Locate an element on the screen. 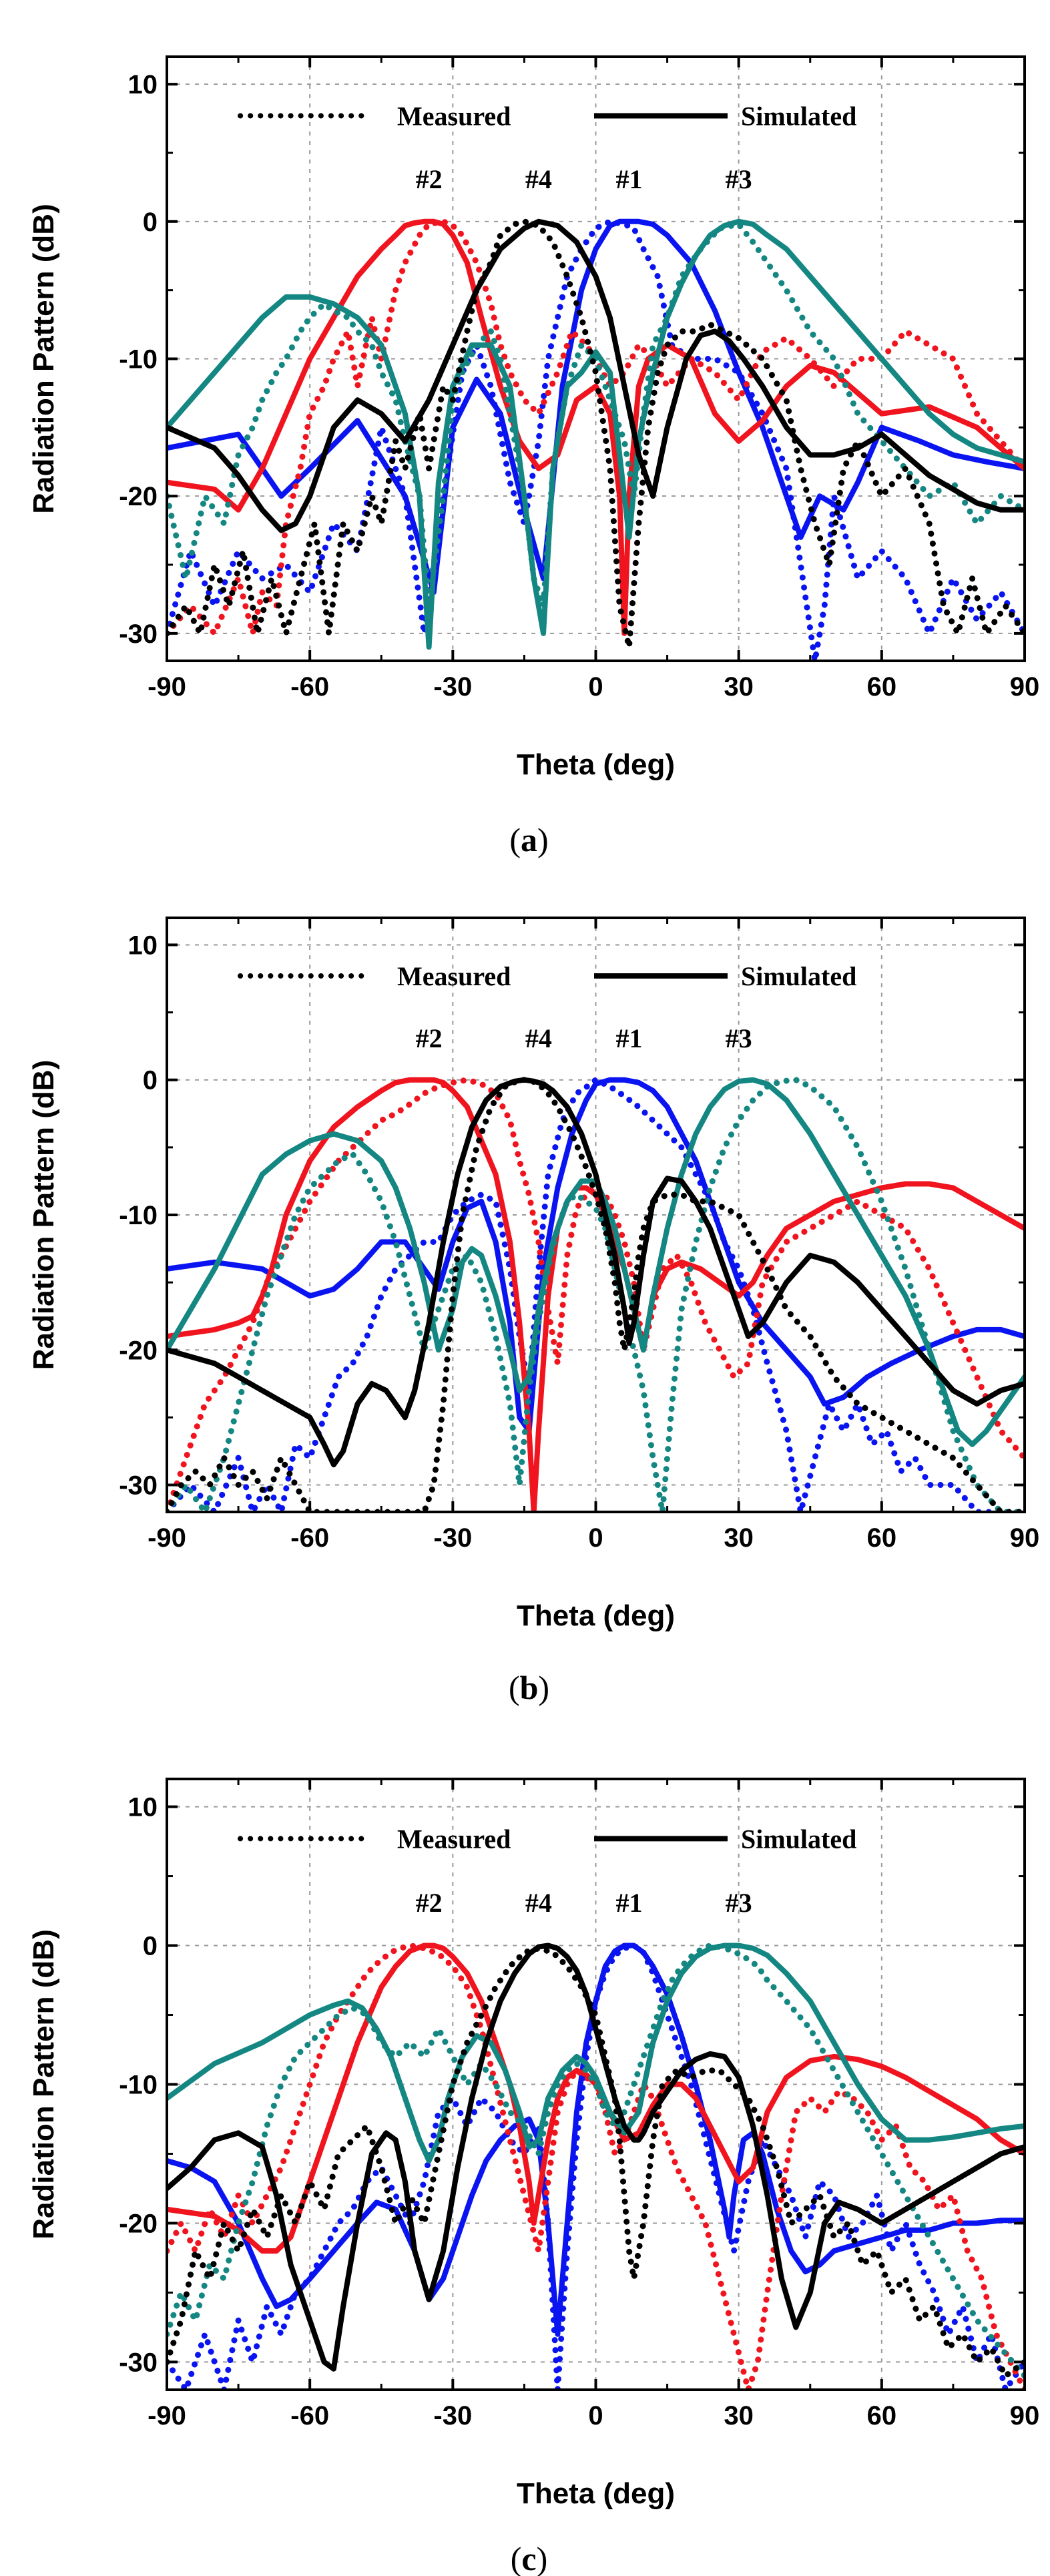 The height and width of the screenshot is (2576, 1050). series-line-beam2-measured is located at coordinates (596, 1294).